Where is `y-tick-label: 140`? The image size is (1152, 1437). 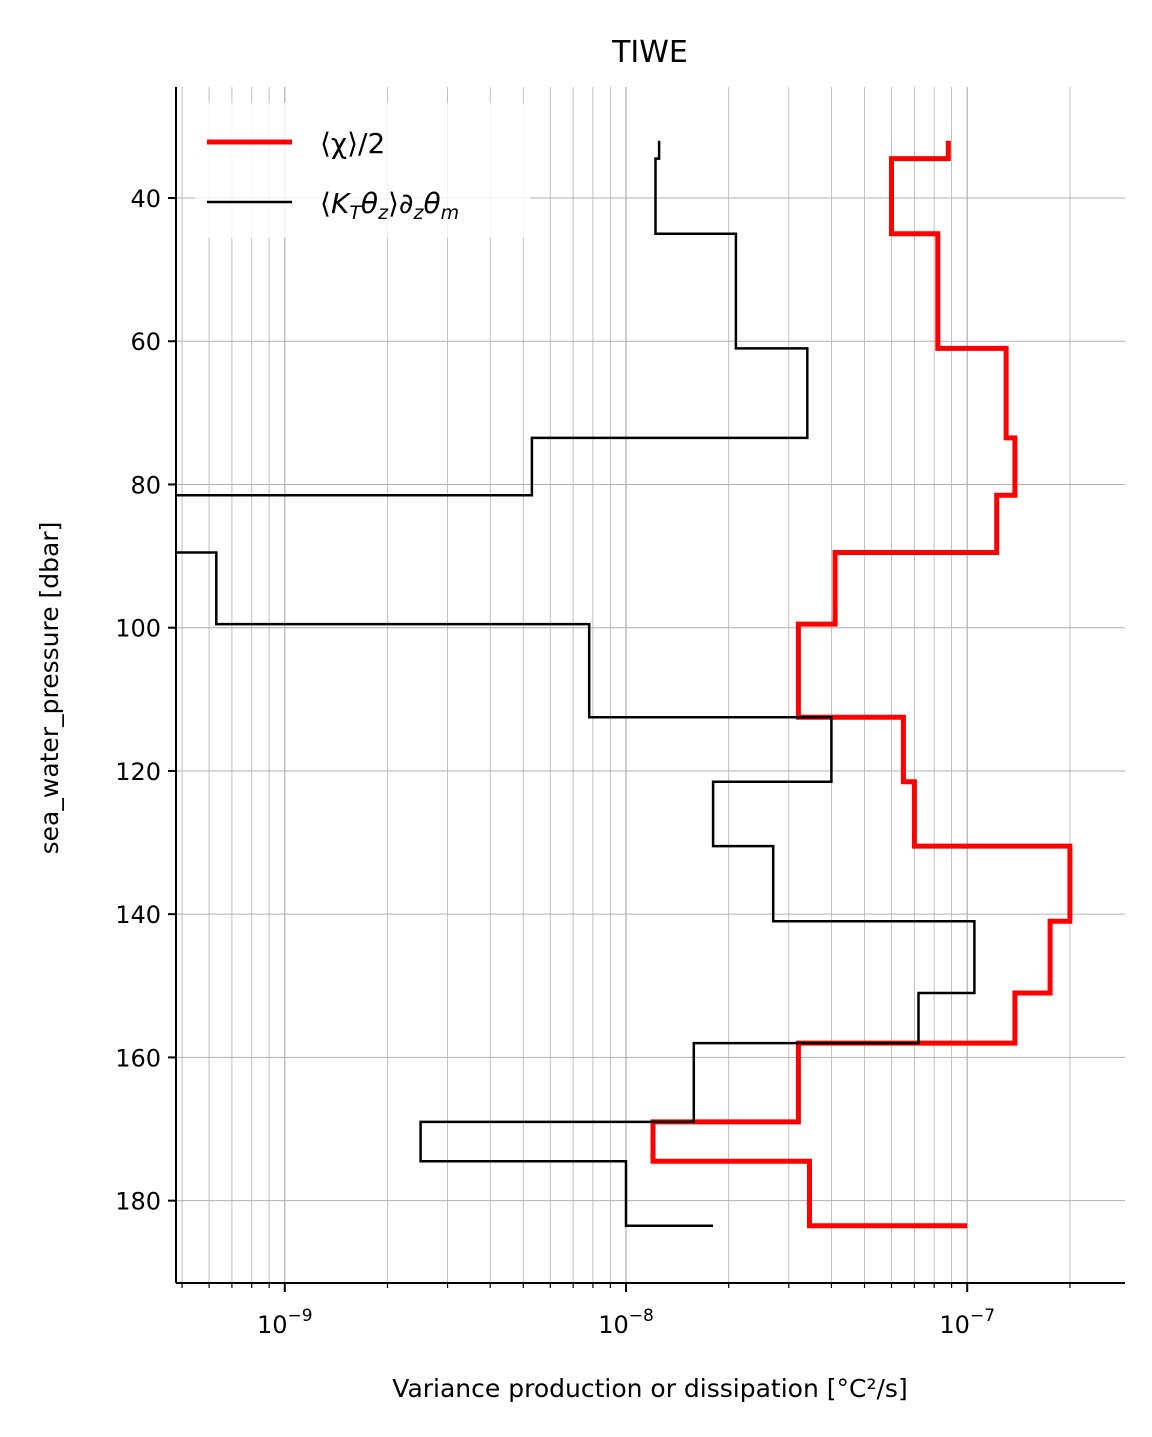
y-tick-label: 140 is located at coordinates (138, 915).